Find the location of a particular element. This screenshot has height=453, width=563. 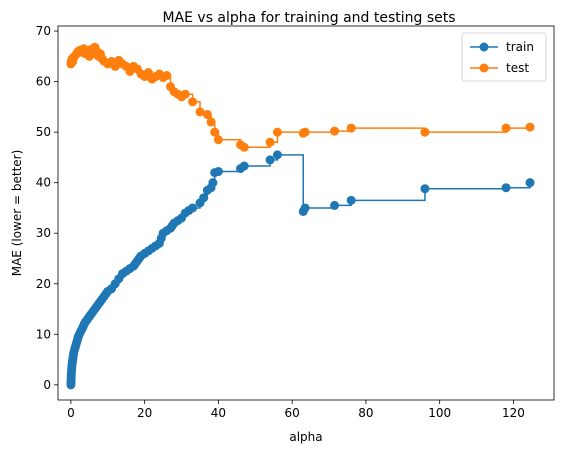

legend-marker-train is located at coordinates (484, 47).